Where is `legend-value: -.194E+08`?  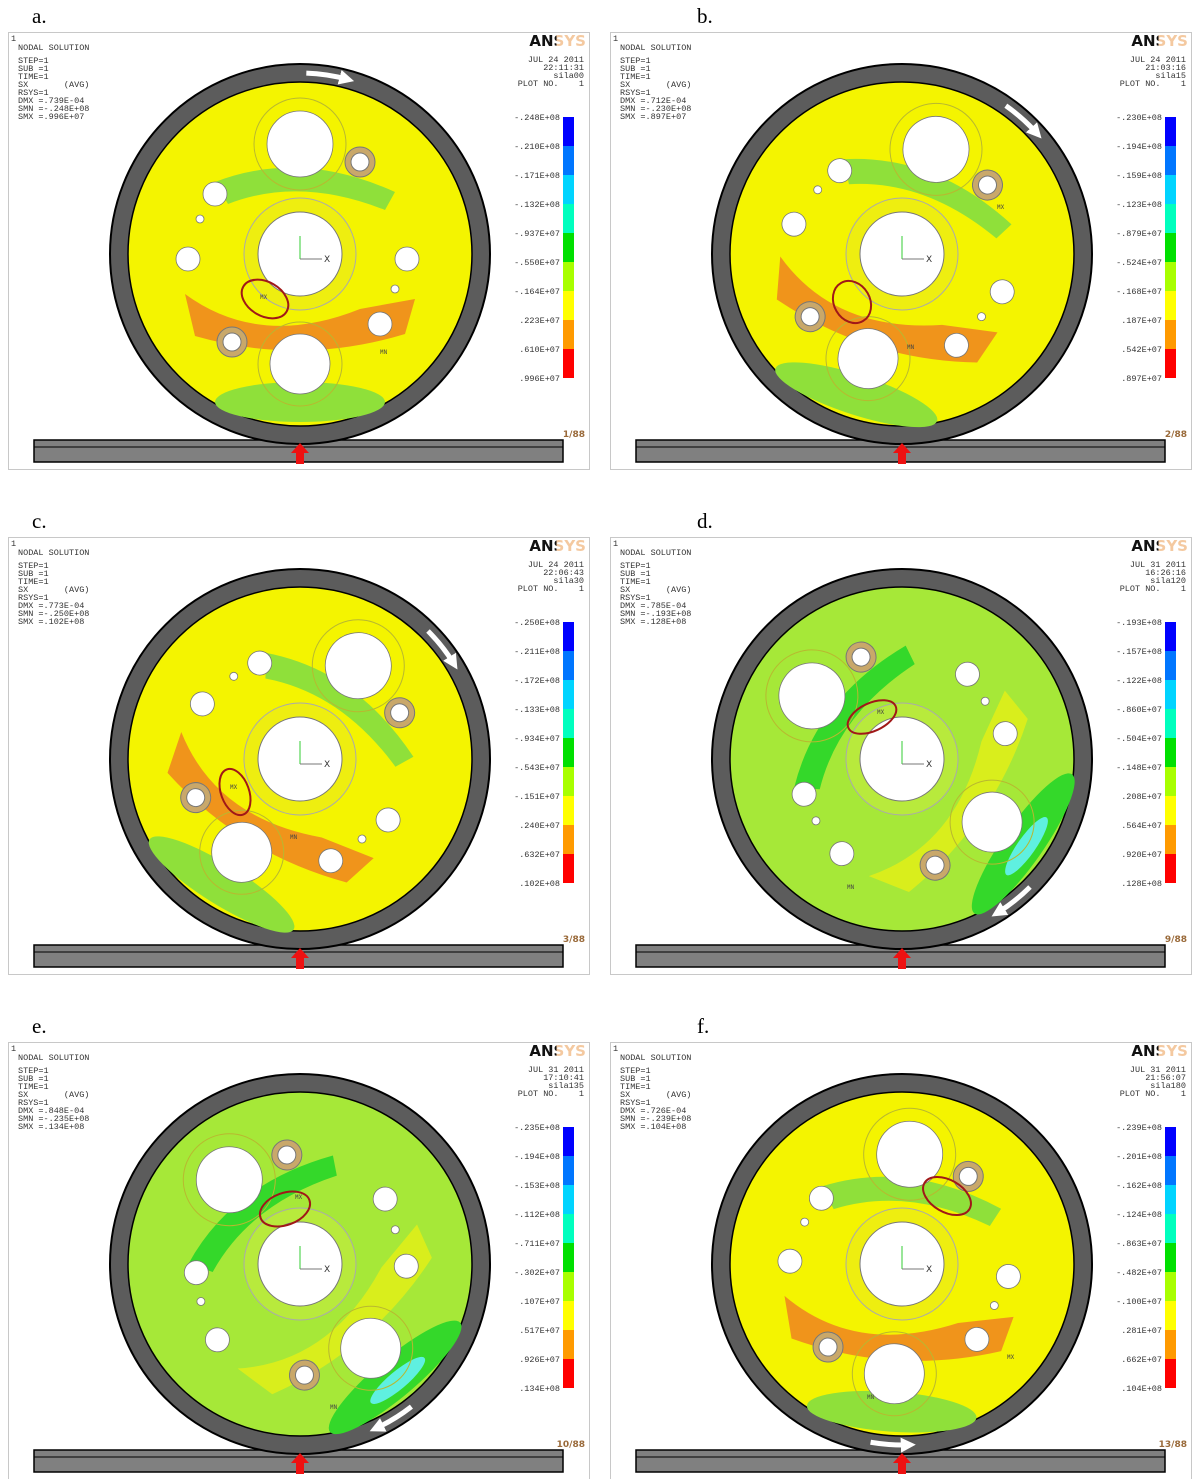 legend-value: -.194E+08 is located at coordinates (537, 1157).